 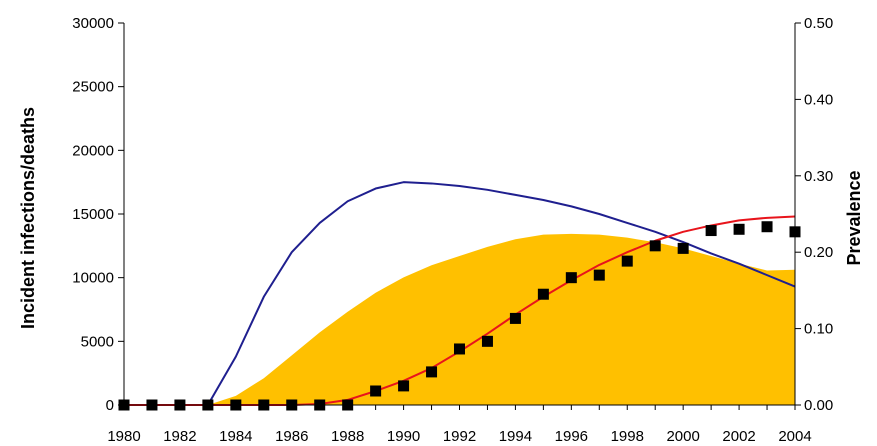 What do you see at coordinates (818, 329) in the screenshot?
I see `y-right-tick-label: 0.10` at bounding box center [818, 329].